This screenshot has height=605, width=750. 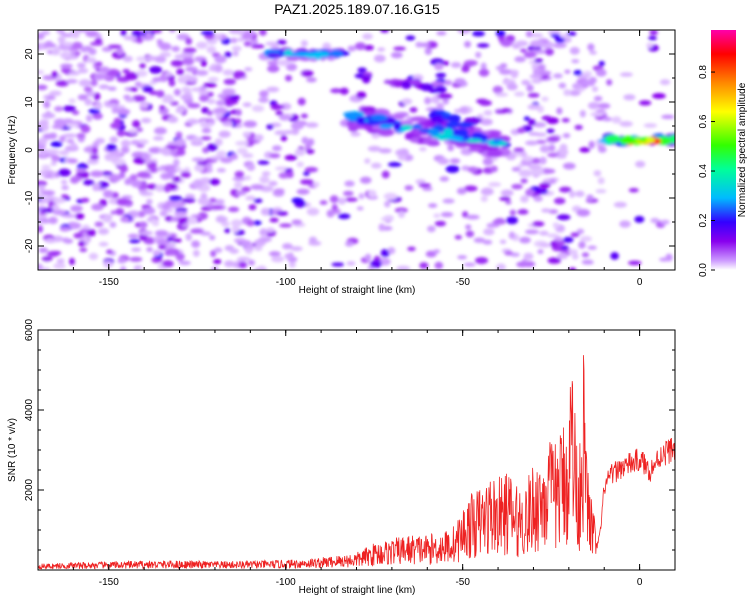 I want to click on colorbar-ticks: 0.0 0.2 0.4 0.6 0.8, so click(x=706, y=171).